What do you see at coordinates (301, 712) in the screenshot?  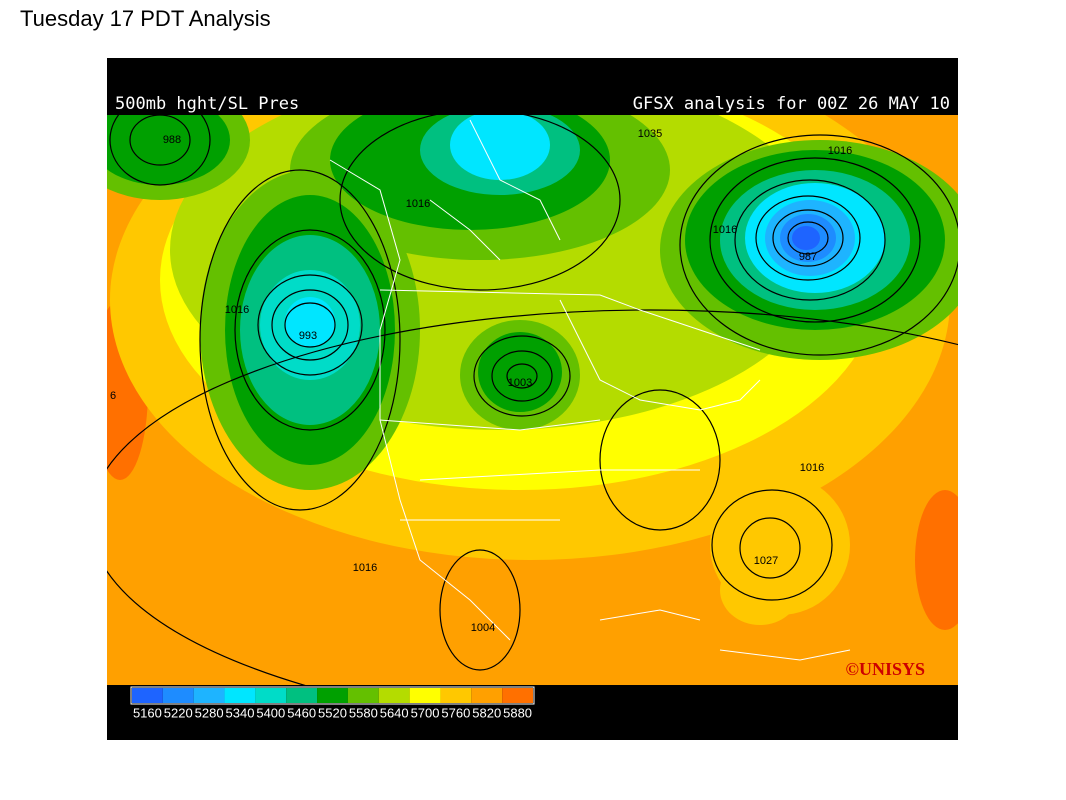 I see `legend-label: 5460` at bounding box center [301, 712].